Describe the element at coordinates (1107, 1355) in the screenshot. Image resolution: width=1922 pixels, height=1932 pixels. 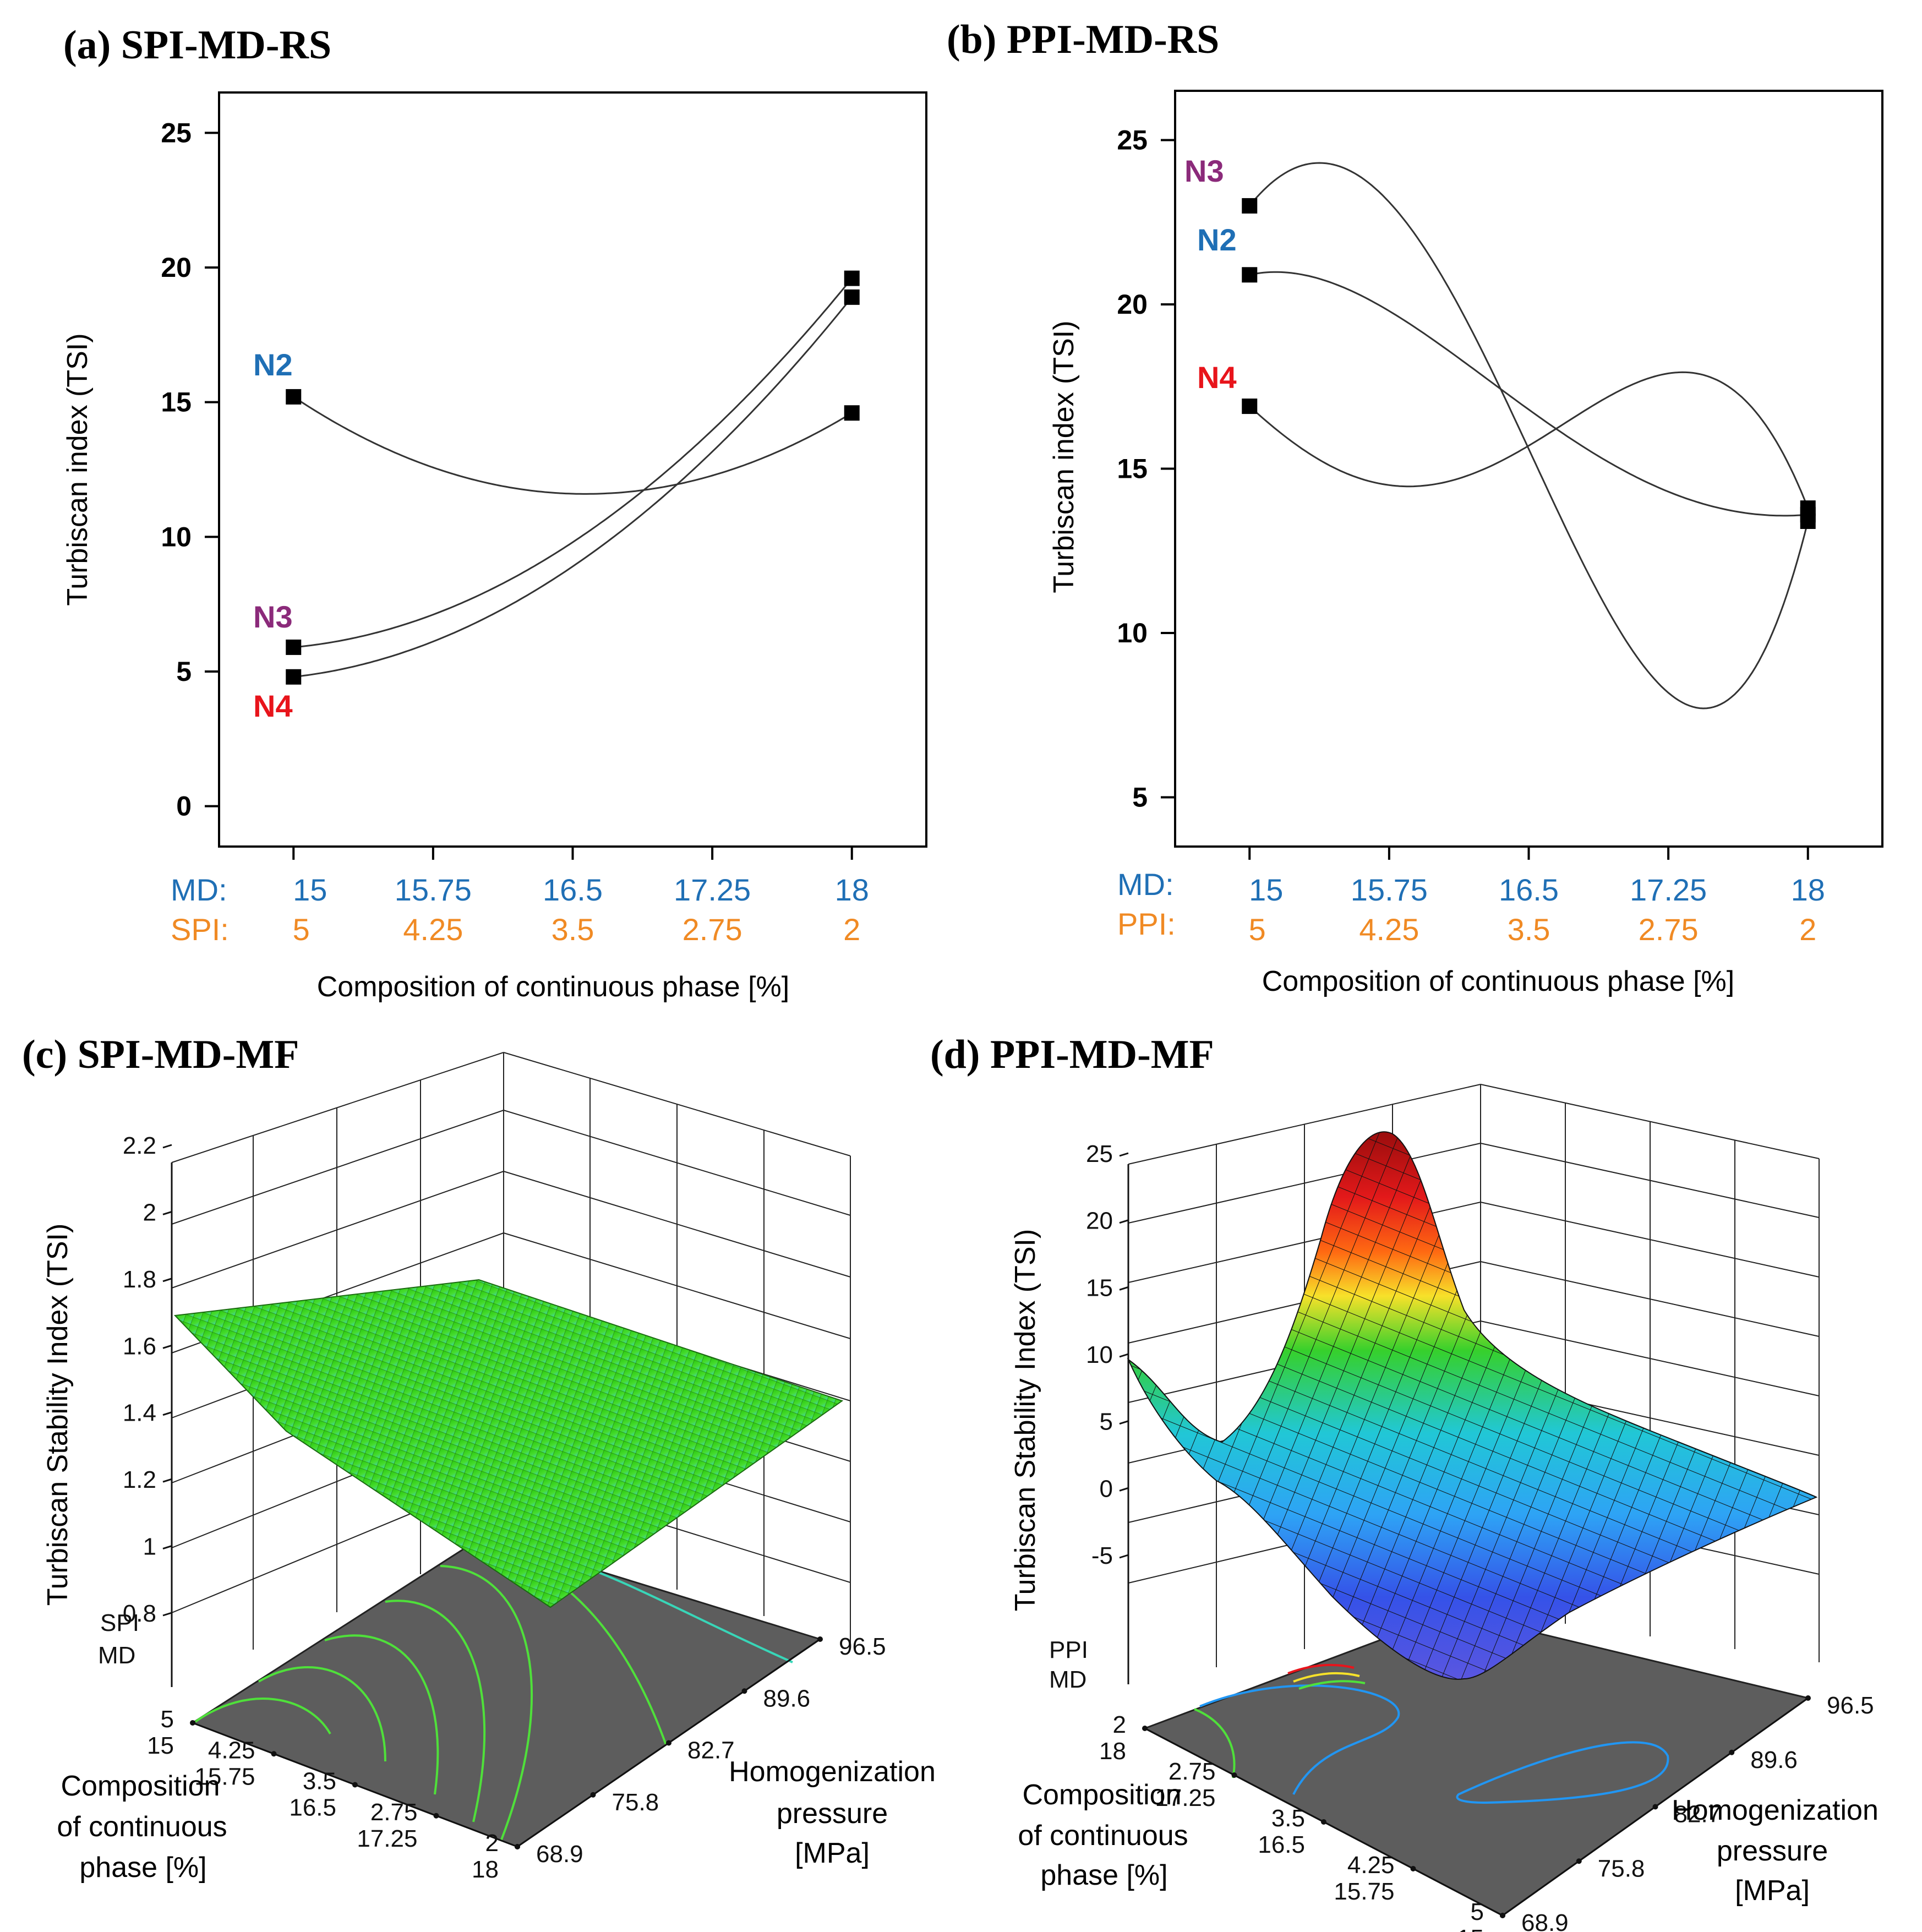
I see `panel-d-z-ticks: 25 20 15 10 5 0 -5` at that location.